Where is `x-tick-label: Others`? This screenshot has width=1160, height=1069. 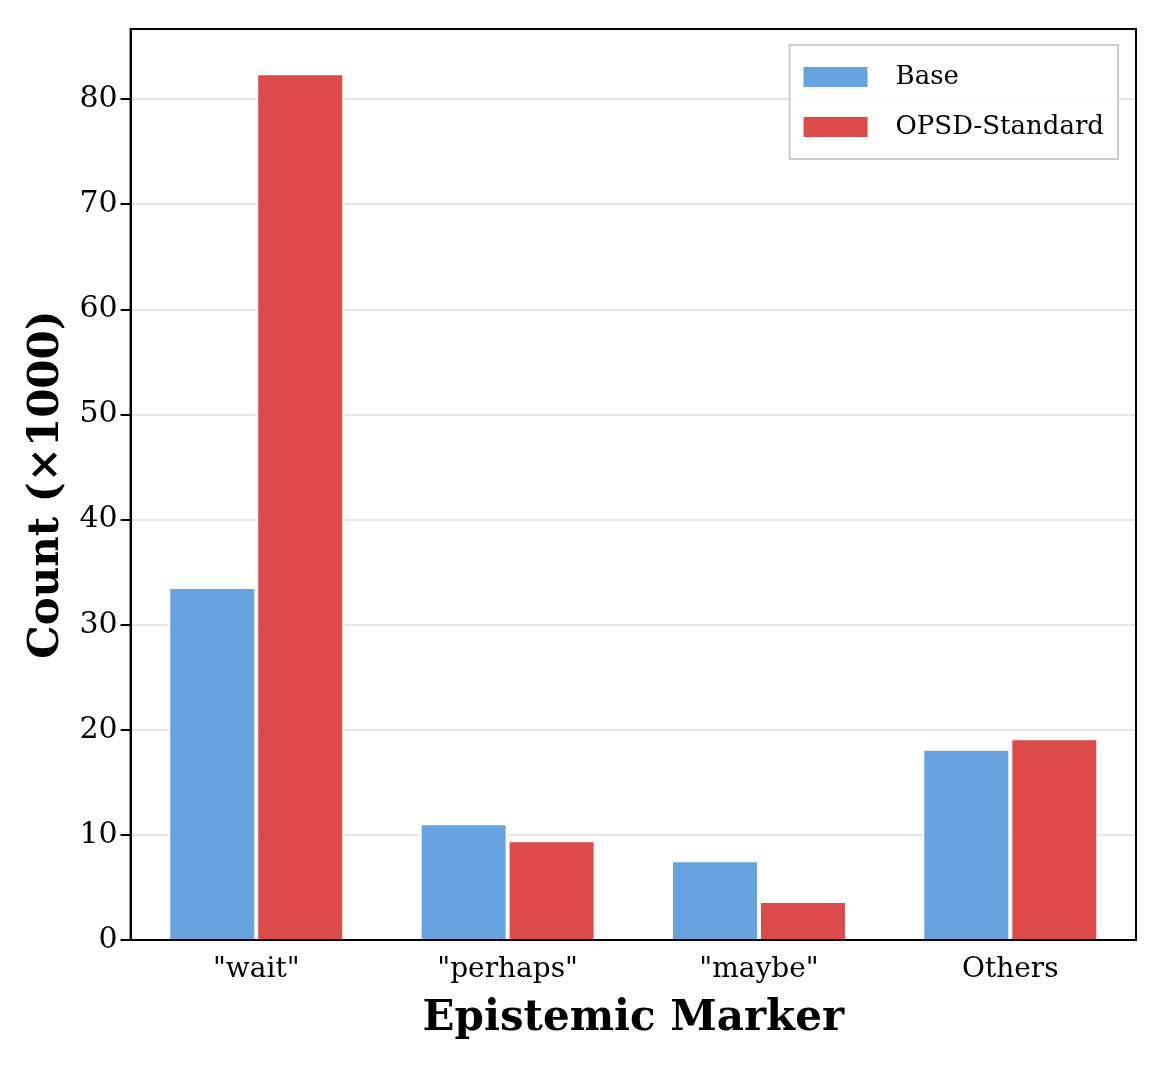
x-tick-label: Others is located at coordinates (1010, 968).